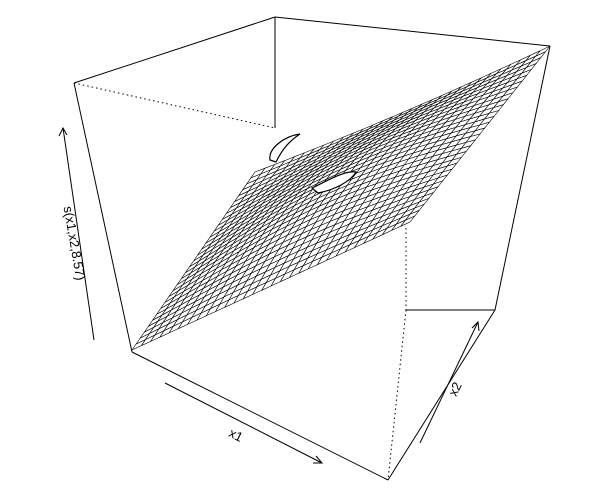 Image resolution: width=600 pixels, height=500 pixels. Describe the element at coordinates (455, 389) in the screenshot. I see `x2-axis-label: x2` at that location.